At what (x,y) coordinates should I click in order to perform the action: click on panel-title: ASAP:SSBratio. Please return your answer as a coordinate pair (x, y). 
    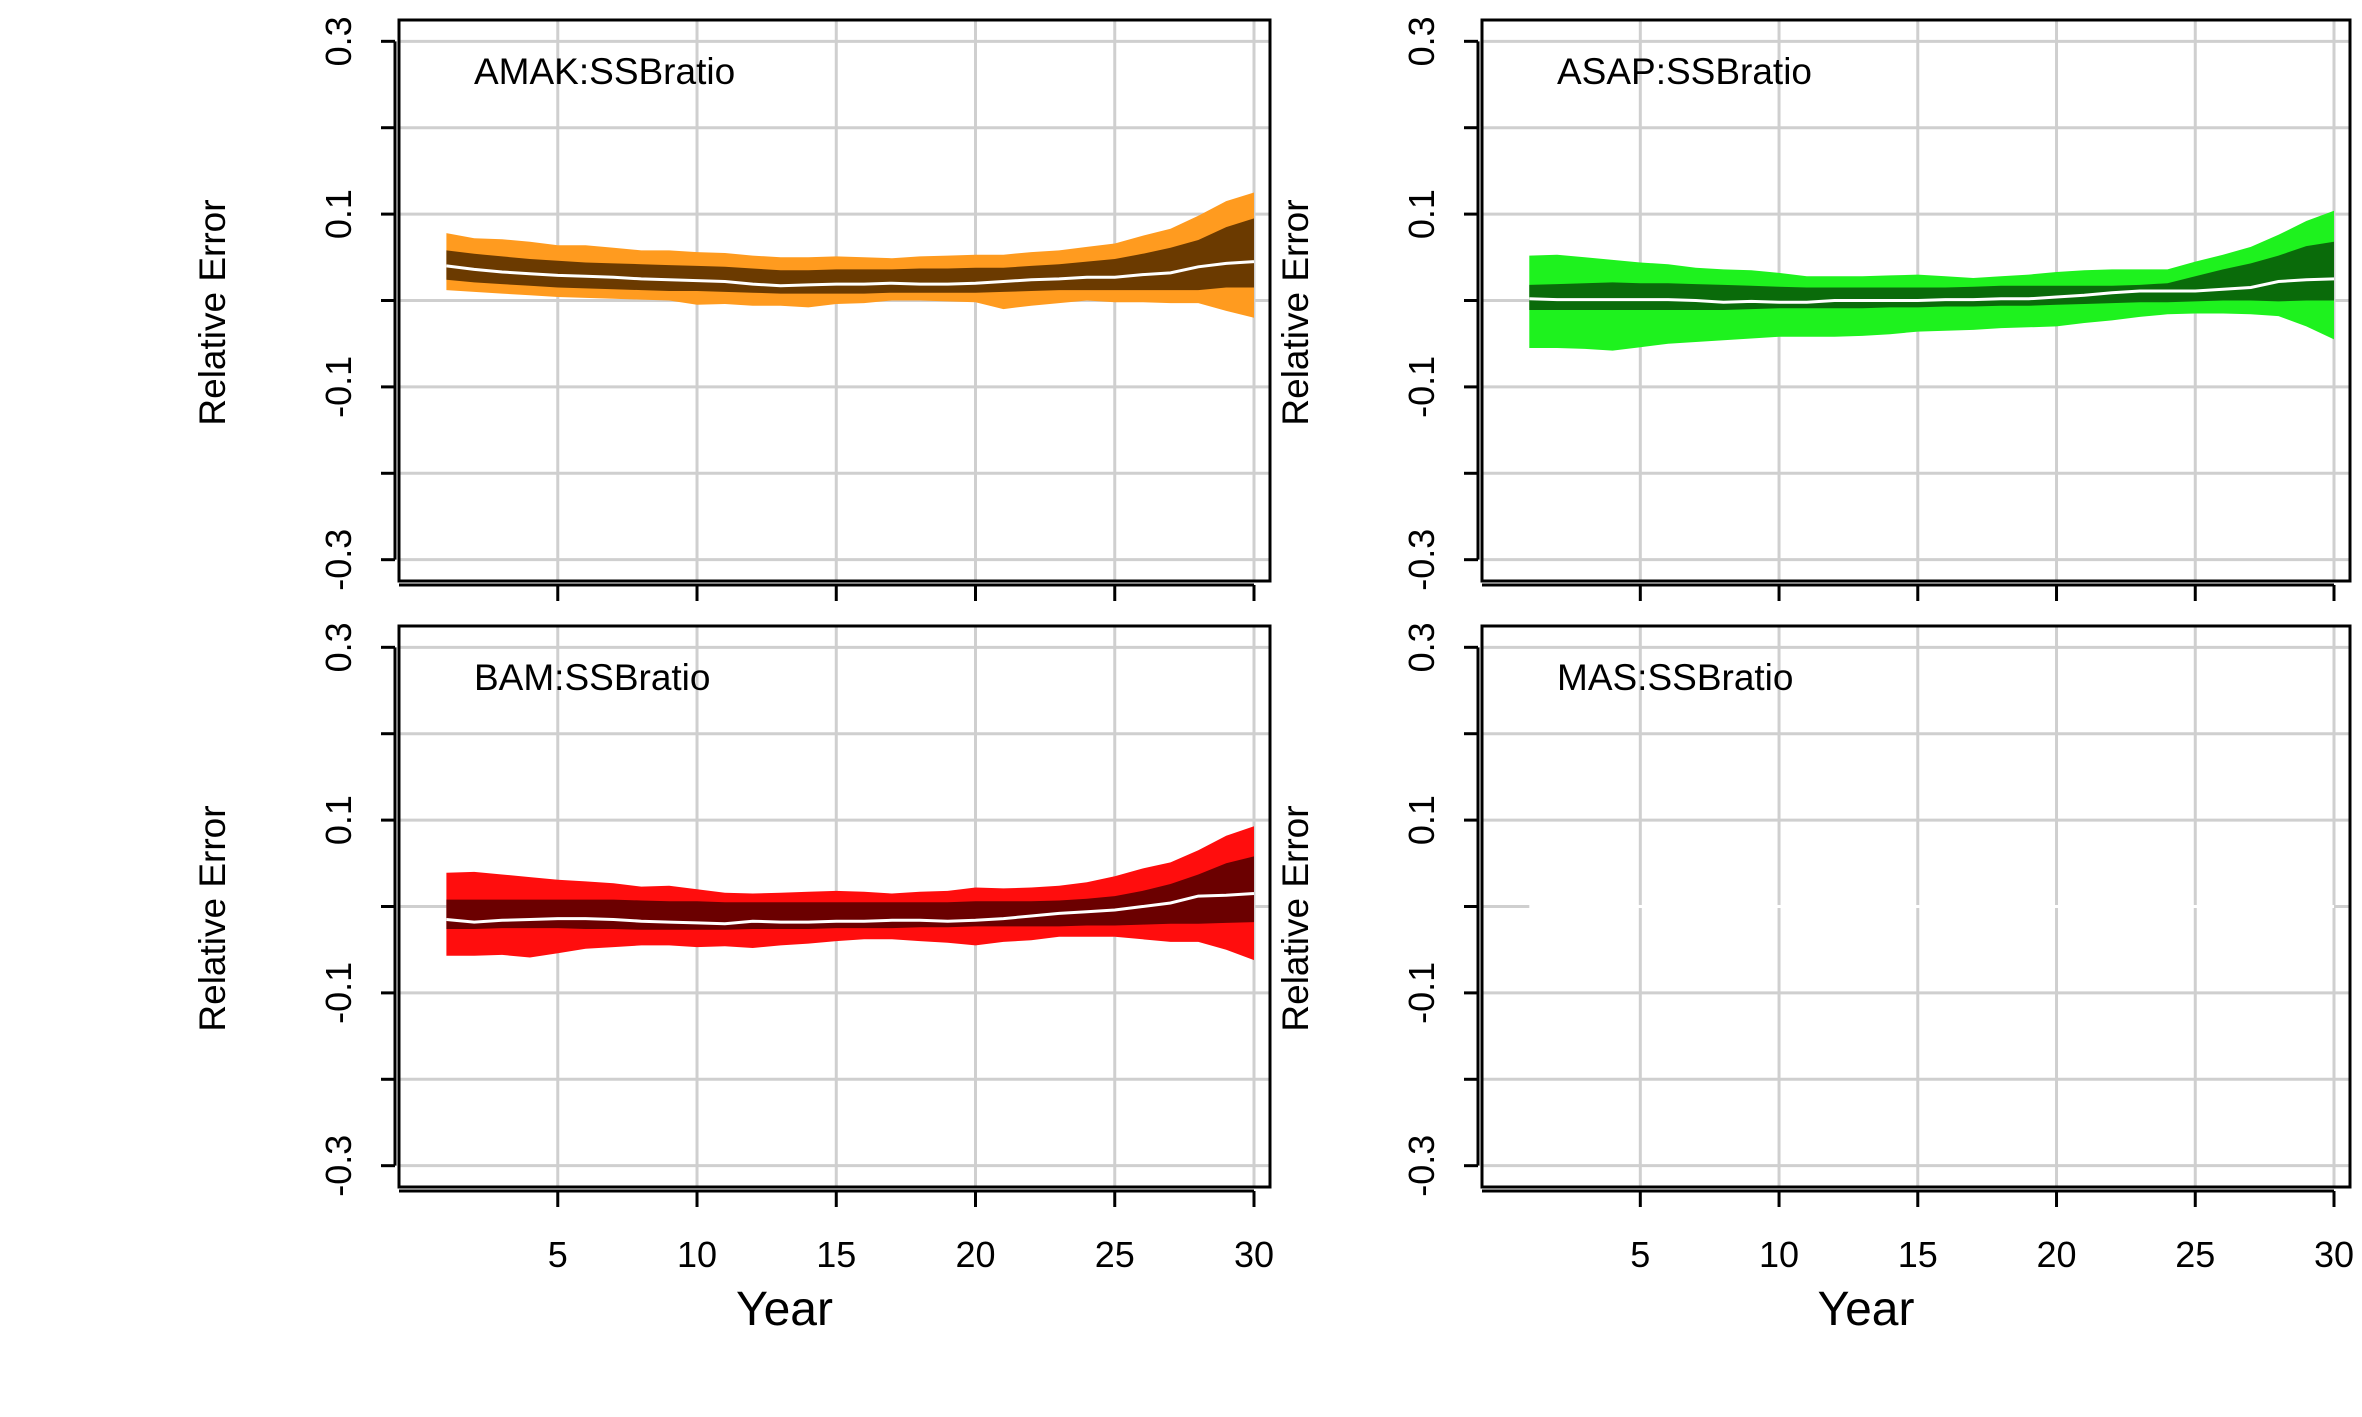
    Looking at the image, I should click on (1684, 71).